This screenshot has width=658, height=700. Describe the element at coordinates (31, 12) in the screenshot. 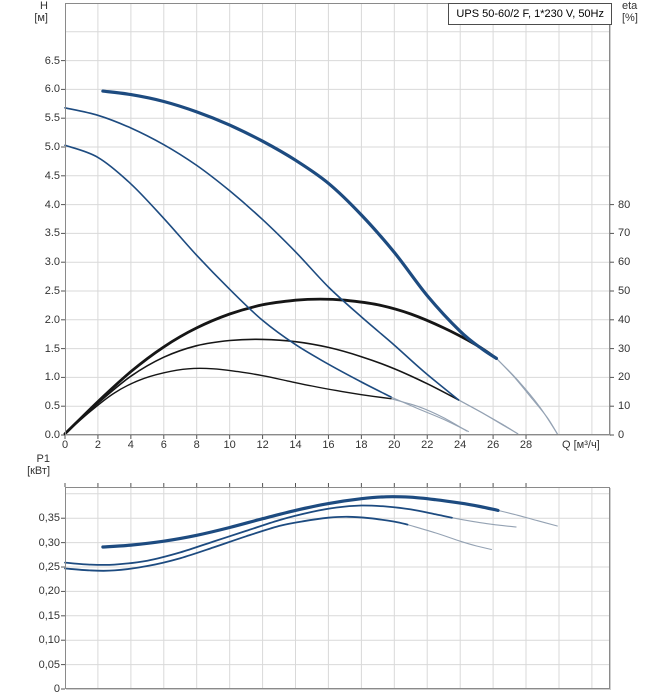

I see `left-axis-title-head: H [м]` at that location.